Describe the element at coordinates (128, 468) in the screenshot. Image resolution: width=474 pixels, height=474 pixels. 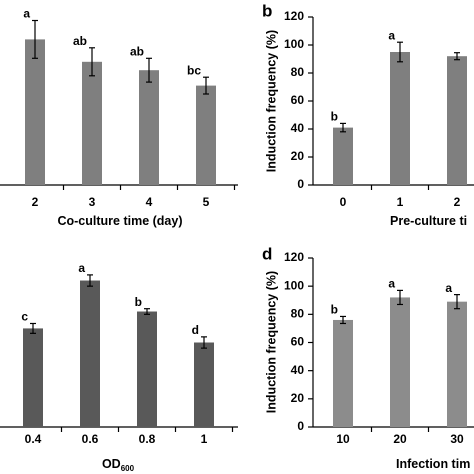
I see `x-axis-label-subscript: 600` at that location.